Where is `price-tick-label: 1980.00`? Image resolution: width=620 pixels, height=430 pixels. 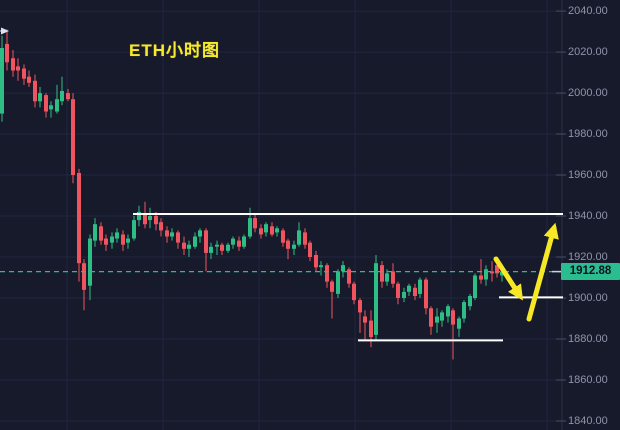
price-tick-label: 1980.00 is located at coordinates (588, 133).